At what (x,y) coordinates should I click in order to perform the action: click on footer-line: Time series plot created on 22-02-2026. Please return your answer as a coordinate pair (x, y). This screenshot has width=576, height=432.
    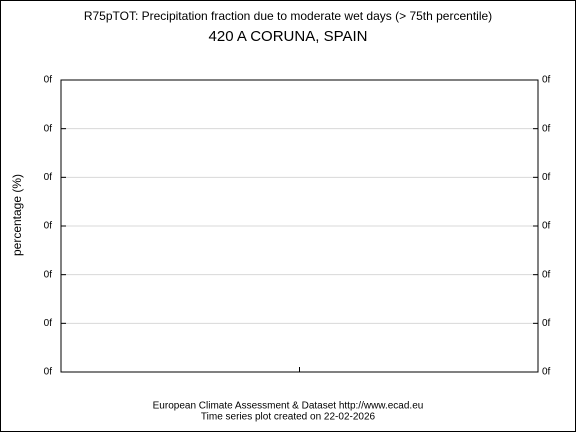
    Looking at the image, I should click on (288, 417).